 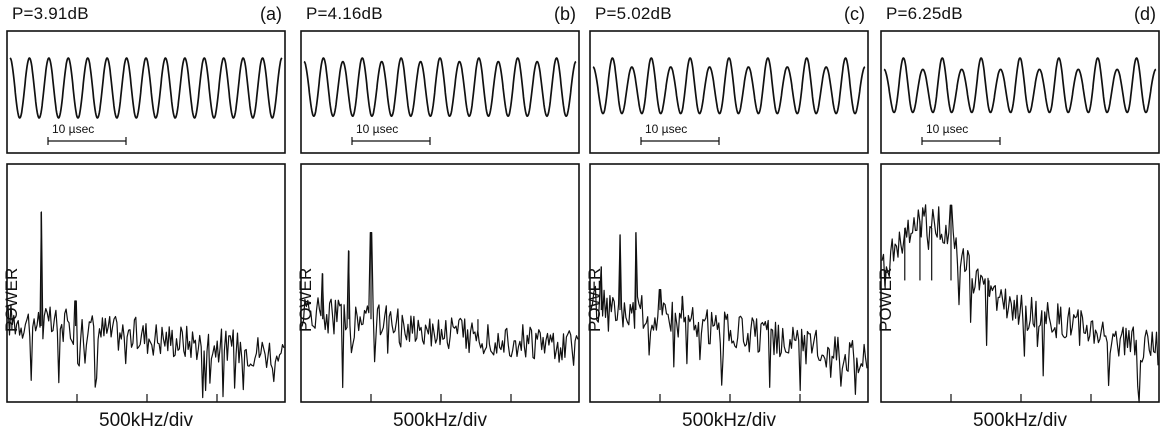 I want to click on panel-label: (d), so click(x=1145, y=14).